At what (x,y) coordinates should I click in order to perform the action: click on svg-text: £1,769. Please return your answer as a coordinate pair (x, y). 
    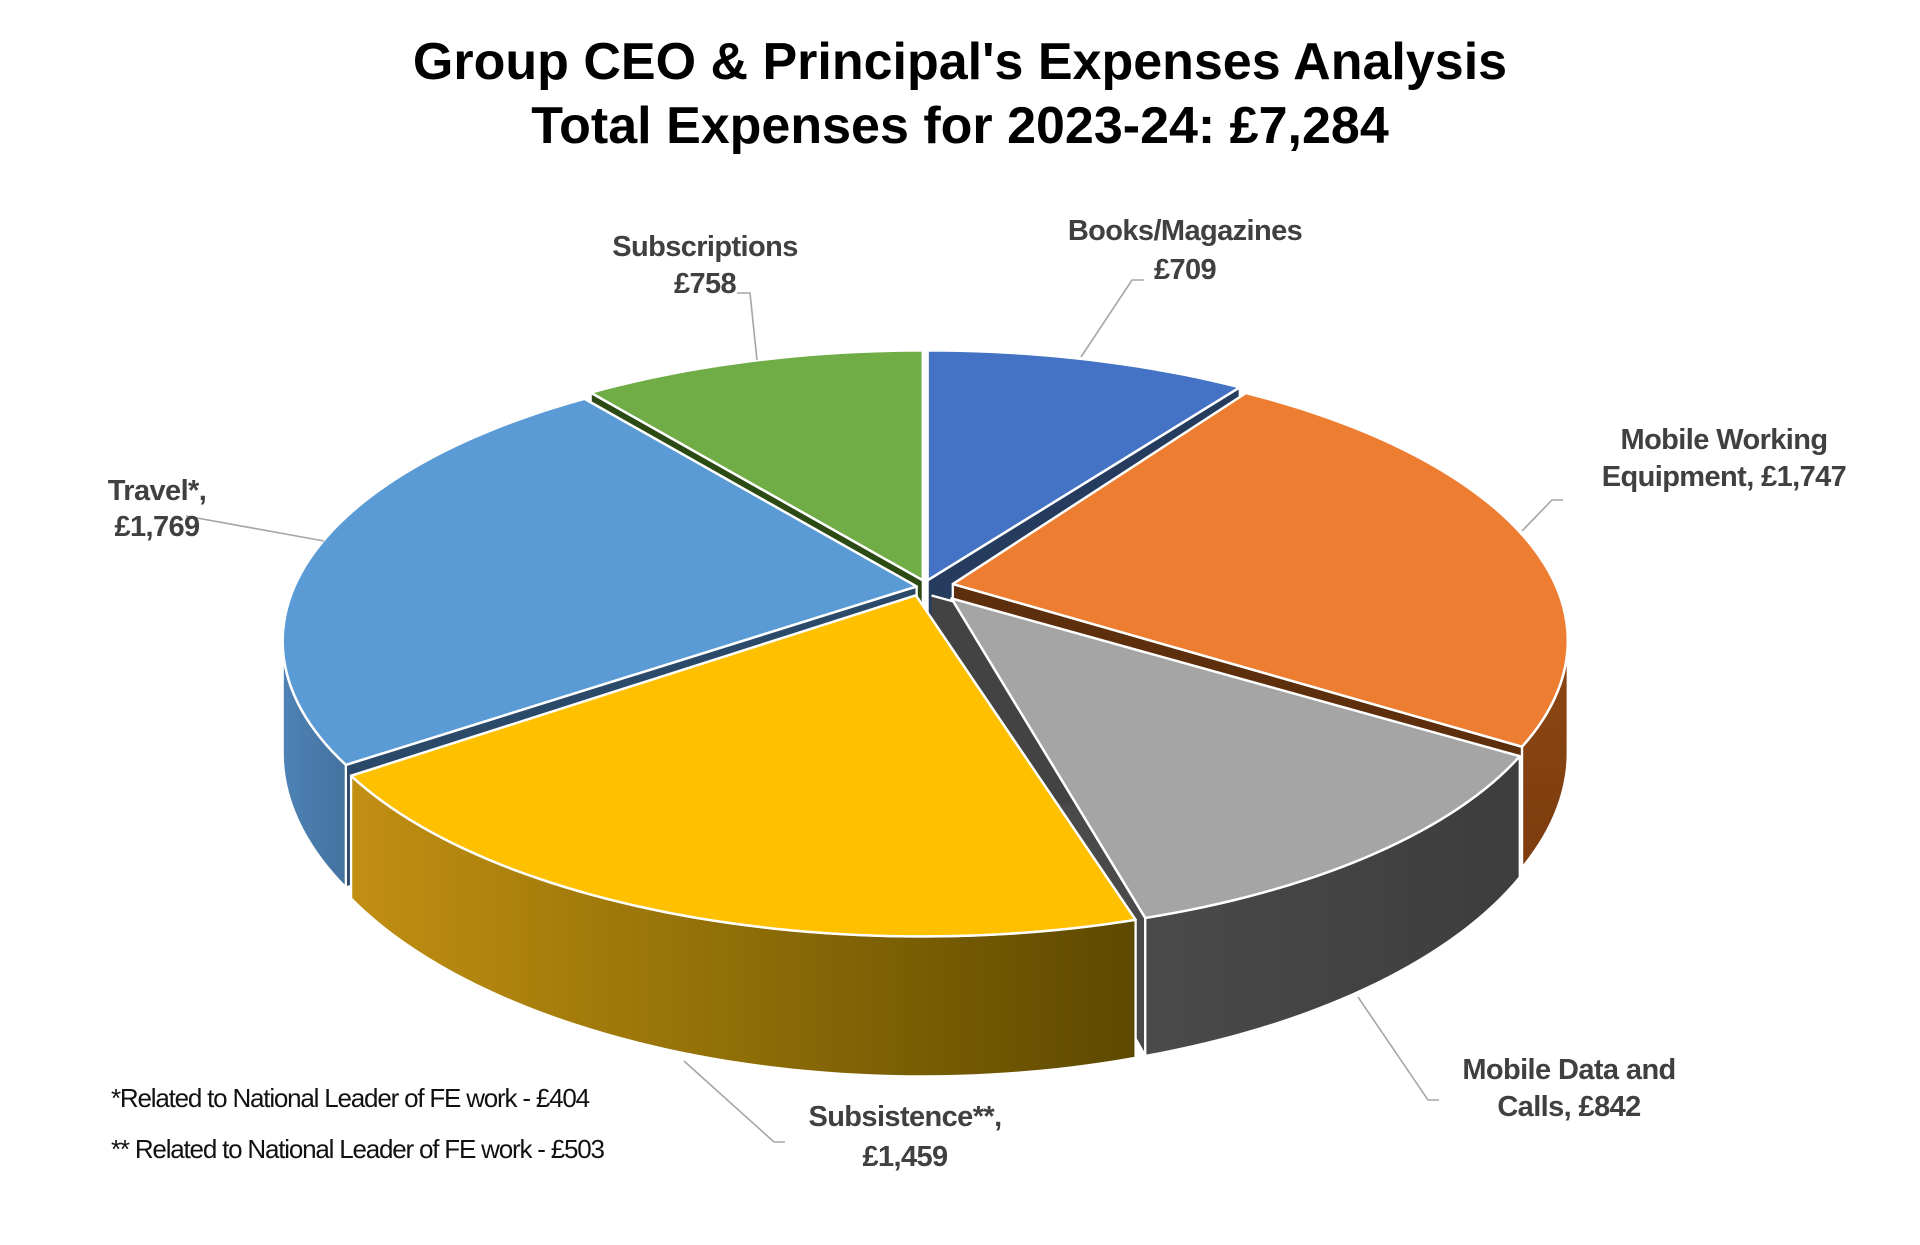
    Looking at the image, I should click on (157, 527).